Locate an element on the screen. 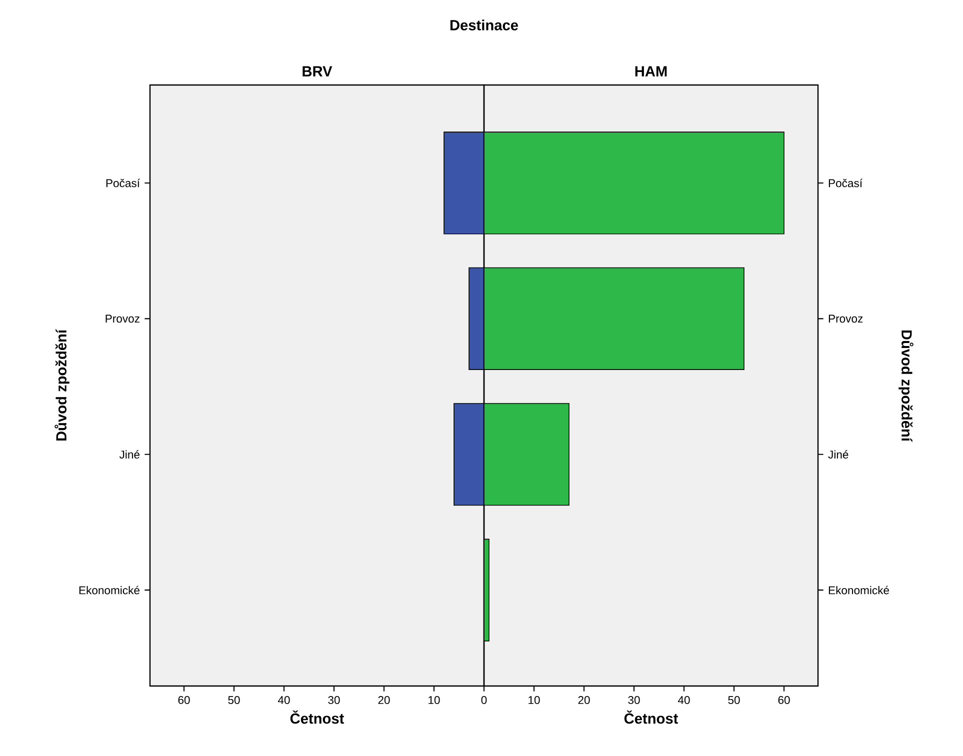 The image size is (963, 756). x-tick-label: 0 is located at coordinates (484, 700).